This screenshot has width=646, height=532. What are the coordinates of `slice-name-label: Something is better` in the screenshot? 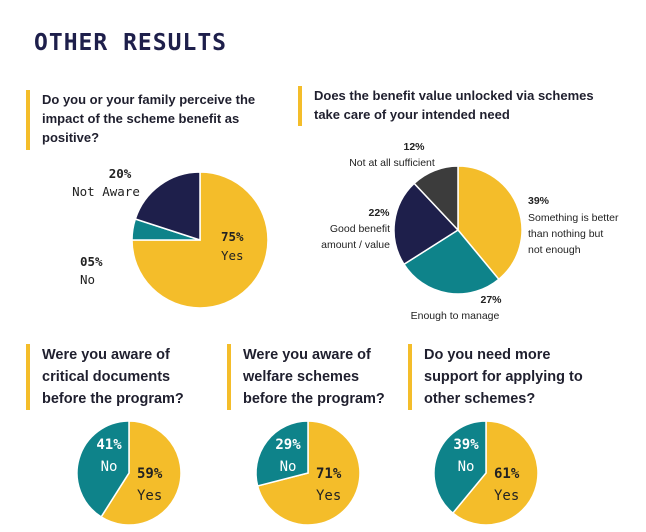 It's located at (573, 218).